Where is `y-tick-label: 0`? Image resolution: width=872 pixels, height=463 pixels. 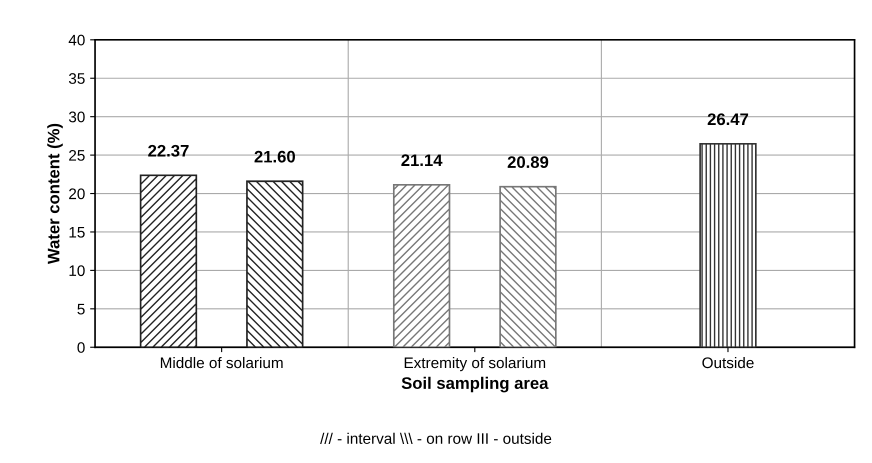
y-tick-label: 0 is located at coordinates (81, 347).